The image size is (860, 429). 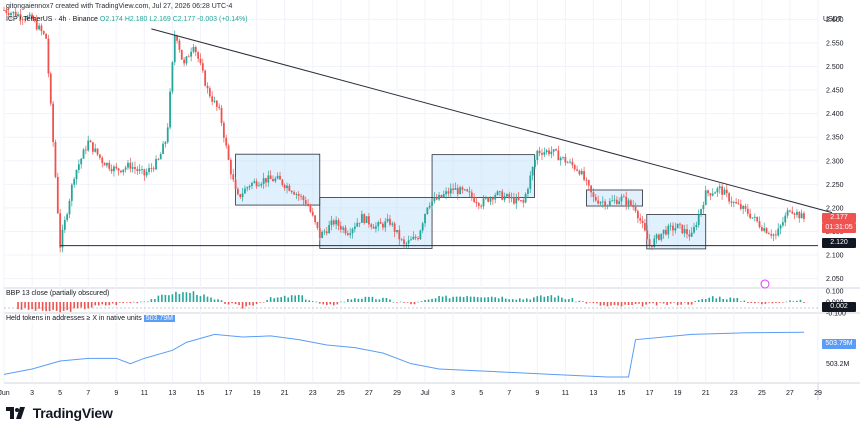 What do you see at coordinates (59, 413) in the screenshot?
I see `tradingview-logo: TradingView` at bounding box center [59, 413].